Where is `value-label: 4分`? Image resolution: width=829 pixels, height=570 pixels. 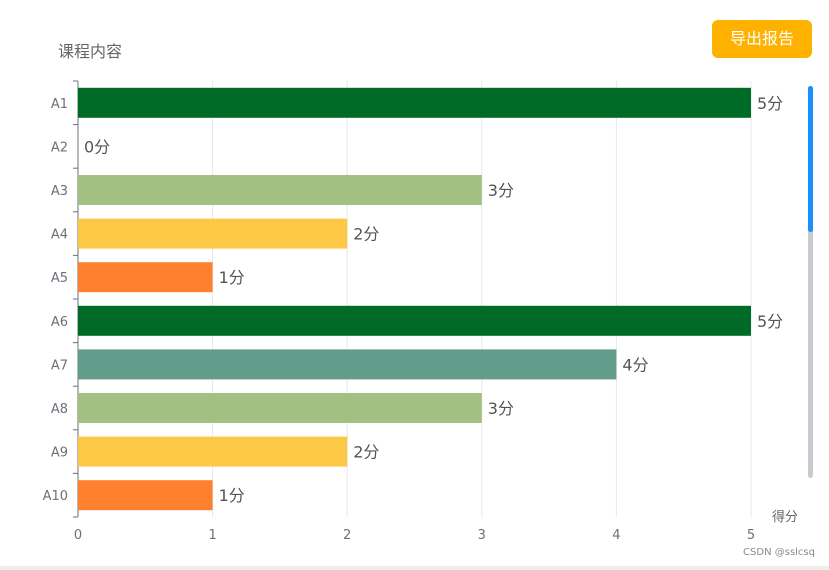
value-label: 4分 is located at coordinates (635, 364).